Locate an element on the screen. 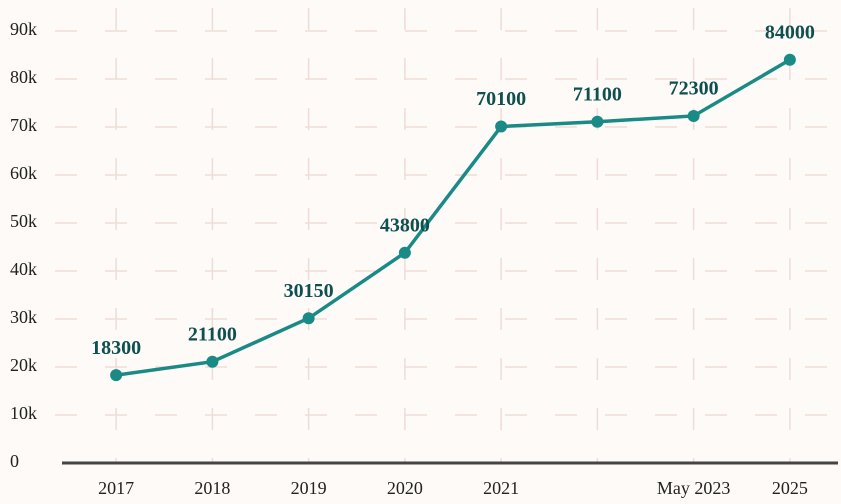  y-tick-label: 40k is located at coordinates (23, 269).